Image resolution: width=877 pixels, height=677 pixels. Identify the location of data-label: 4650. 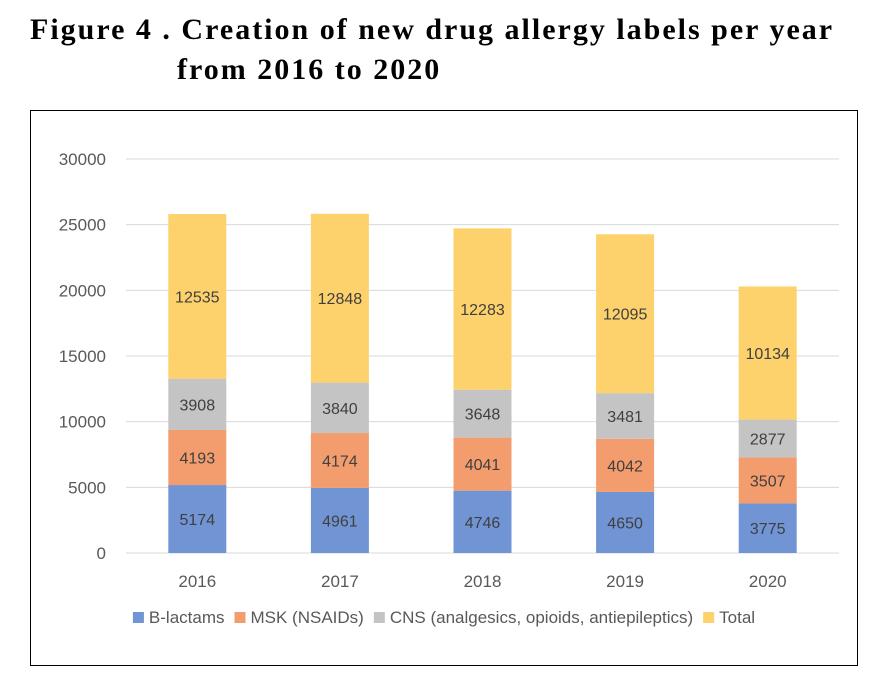
(625, 523).